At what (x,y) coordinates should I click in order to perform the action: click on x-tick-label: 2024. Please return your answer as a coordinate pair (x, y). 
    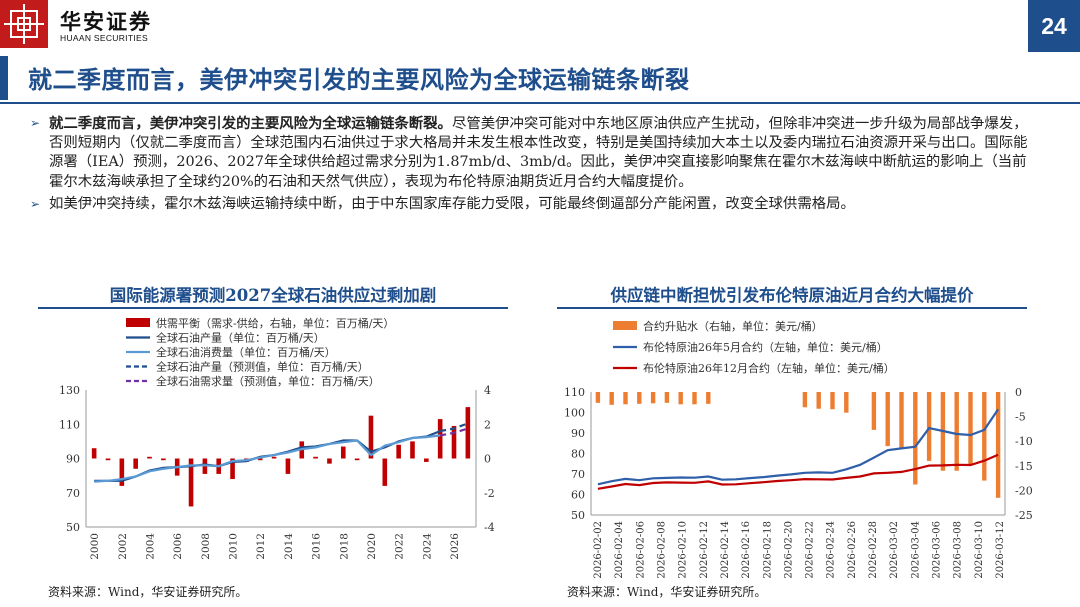
    Looking at the image, I should click on (427, 546).